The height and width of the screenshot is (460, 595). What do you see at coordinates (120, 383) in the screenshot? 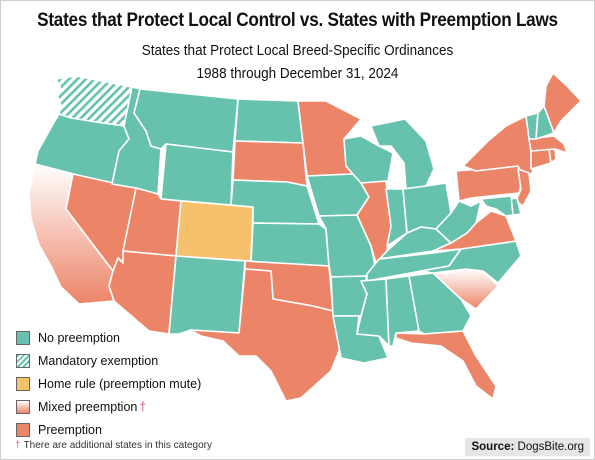
I see `legend-label: Home rule (preemption mute)` at bounding box center [120, 383].